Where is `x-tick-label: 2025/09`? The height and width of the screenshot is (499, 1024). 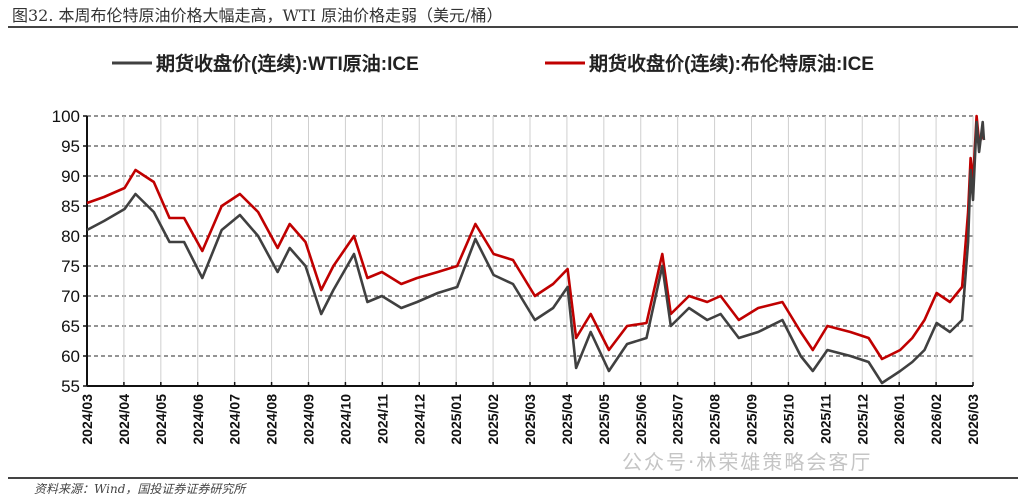
x-tick-label: 2025/09 is located at coordinates (752, 419).